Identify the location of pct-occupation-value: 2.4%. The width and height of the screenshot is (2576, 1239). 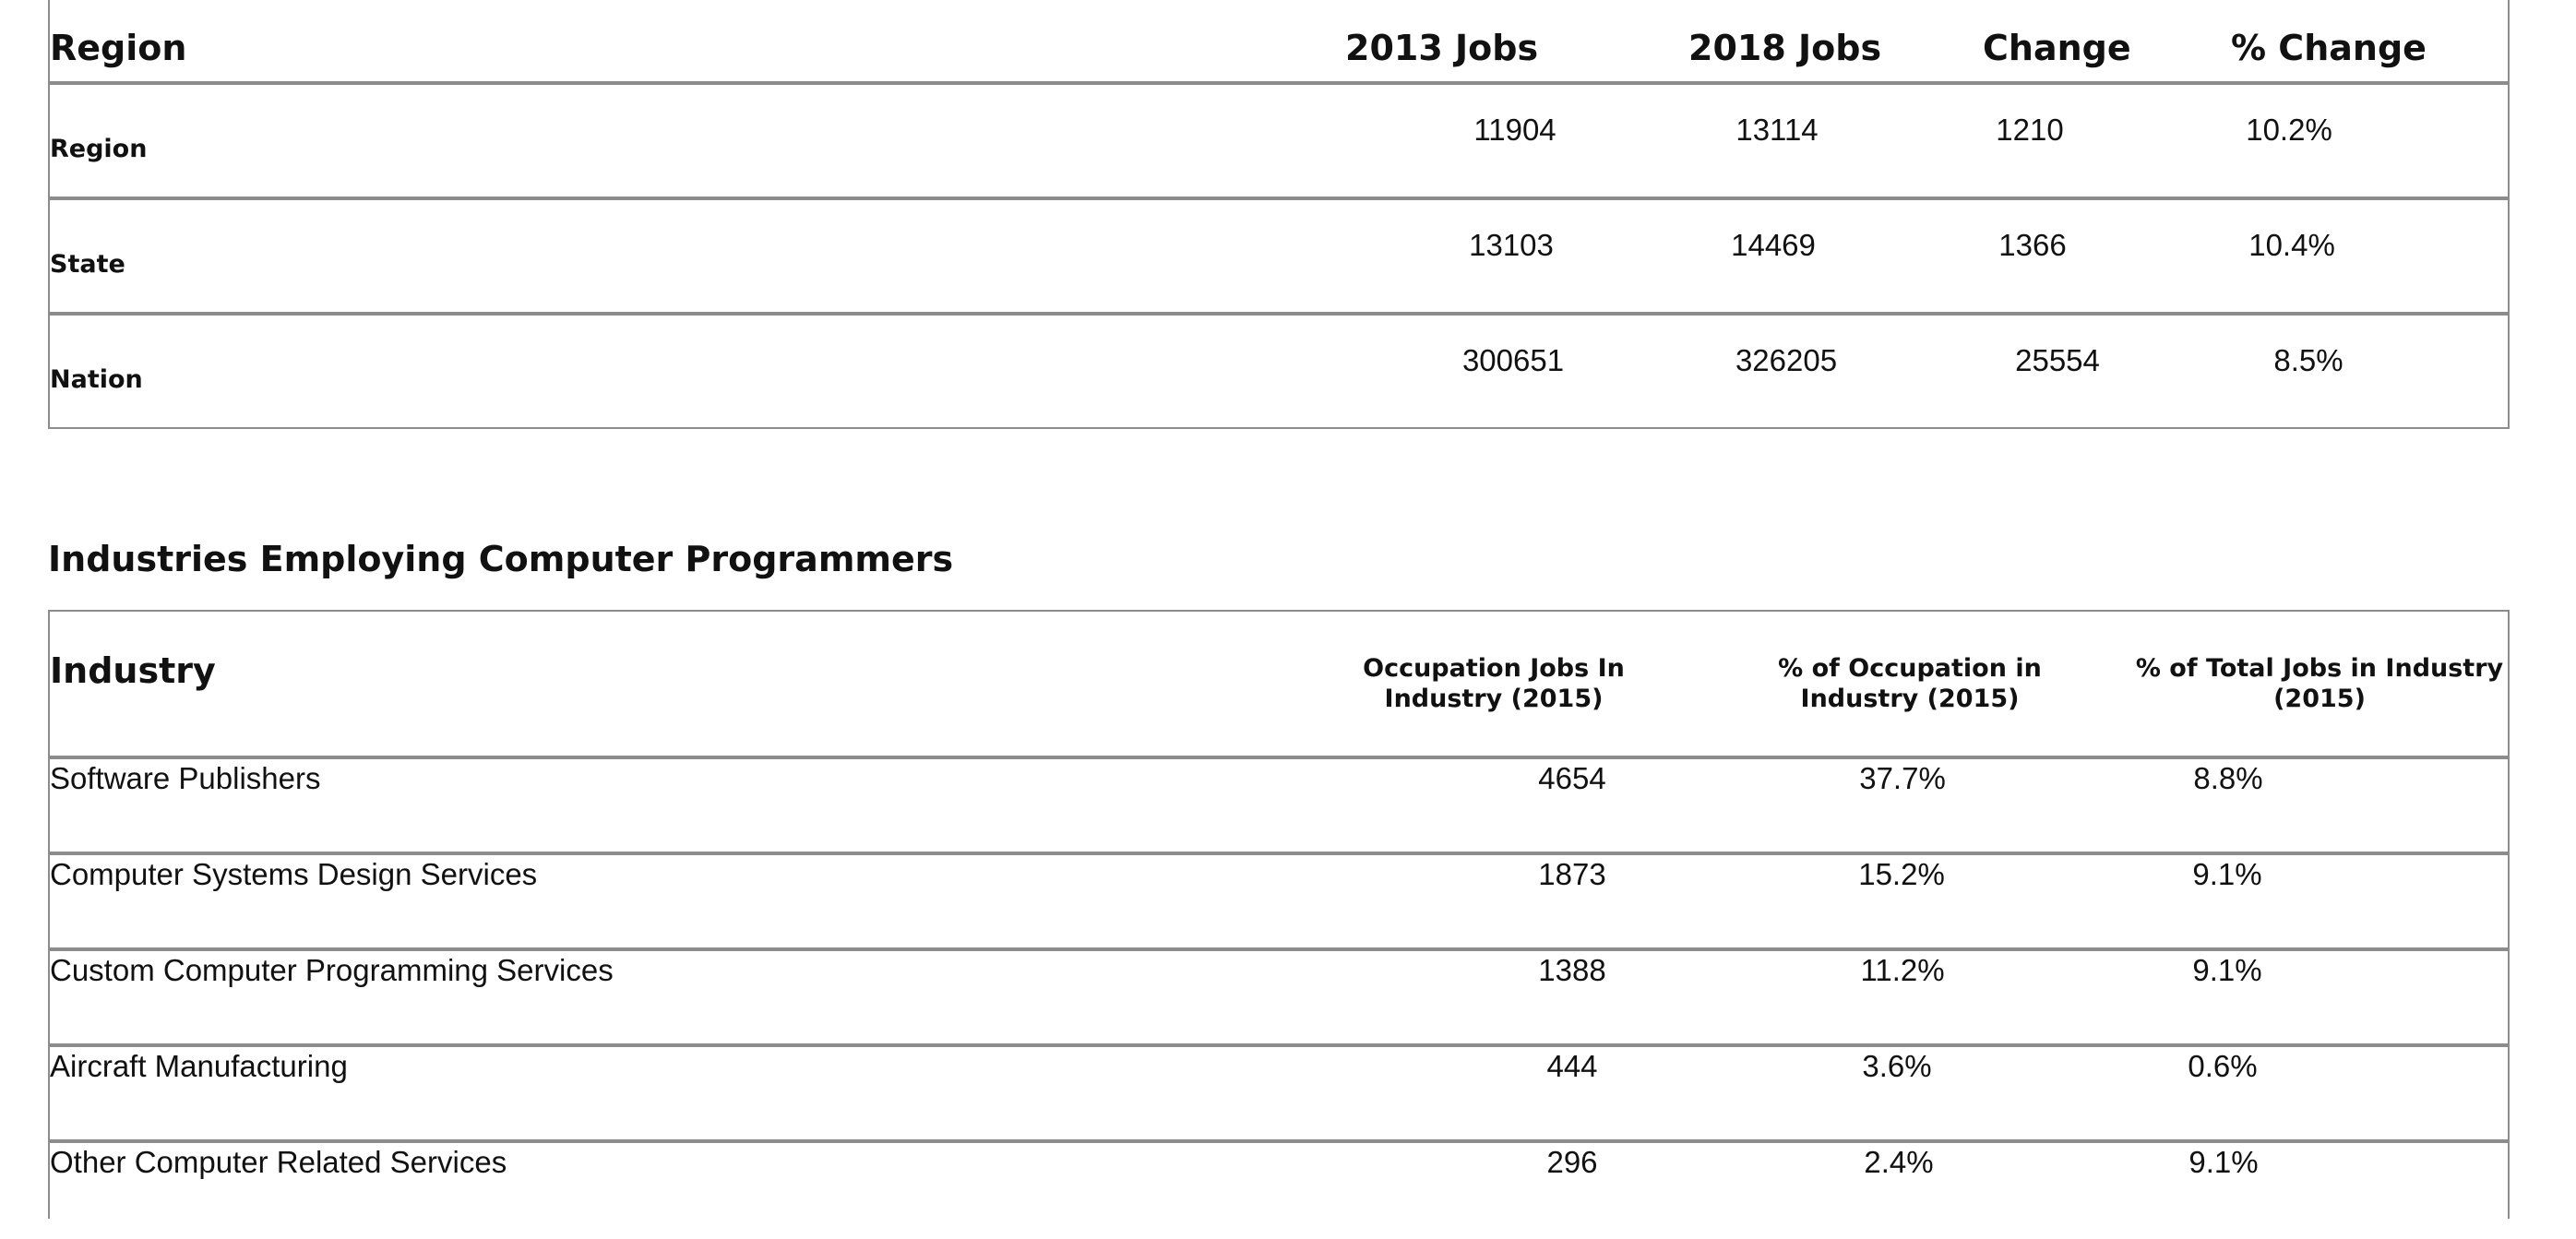
(1899, 1162).